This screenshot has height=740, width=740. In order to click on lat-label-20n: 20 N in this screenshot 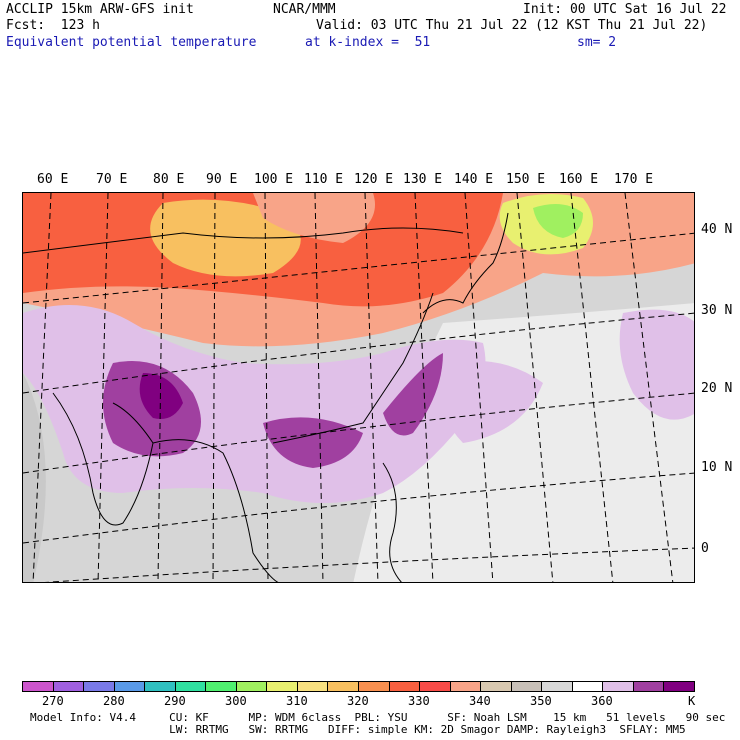, I will do `click(717, 388)`.